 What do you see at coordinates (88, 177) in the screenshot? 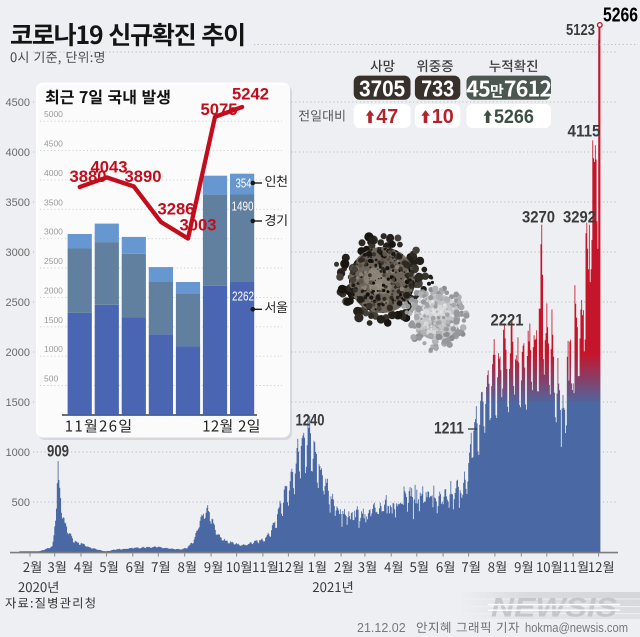
I see `svg-text: 3880` at bounding box center [88, 177].